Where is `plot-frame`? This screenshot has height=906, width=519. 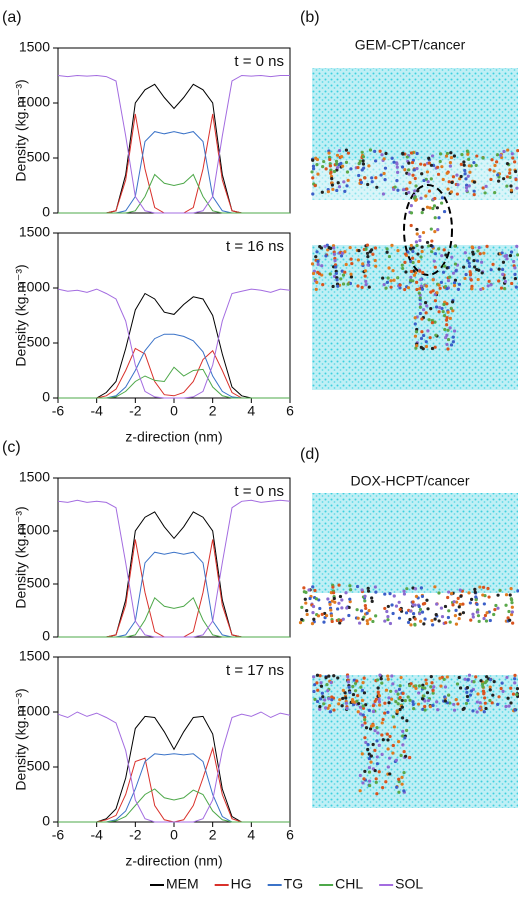
plot-frame is located at coordinates (174, 315).